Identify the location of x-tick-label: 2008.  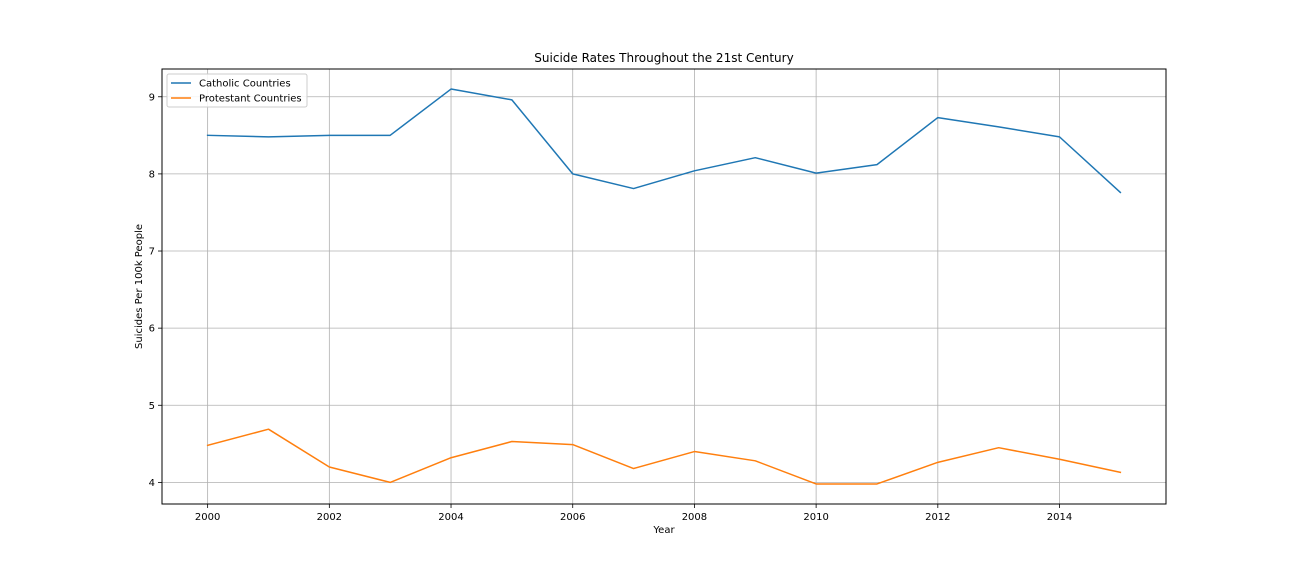
(694, 517).